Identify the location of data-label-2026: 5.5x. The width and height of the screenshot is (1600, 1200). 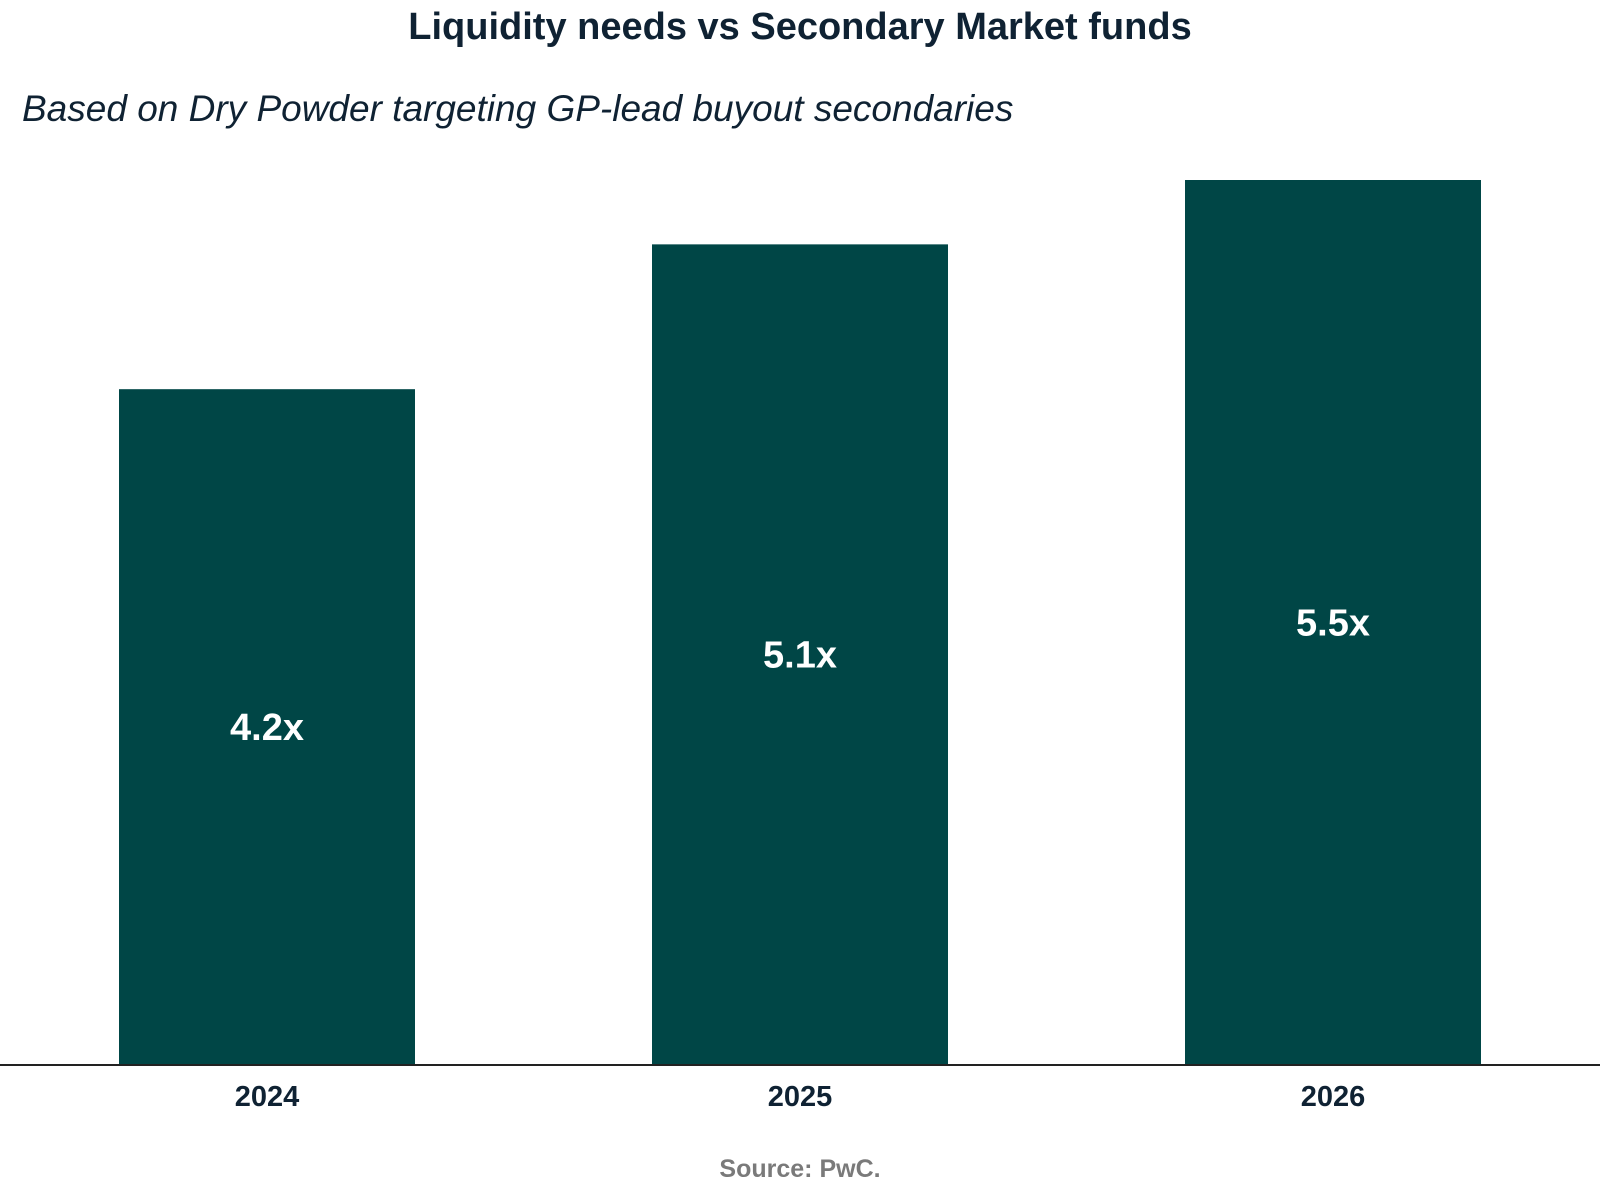
(1333, 624).